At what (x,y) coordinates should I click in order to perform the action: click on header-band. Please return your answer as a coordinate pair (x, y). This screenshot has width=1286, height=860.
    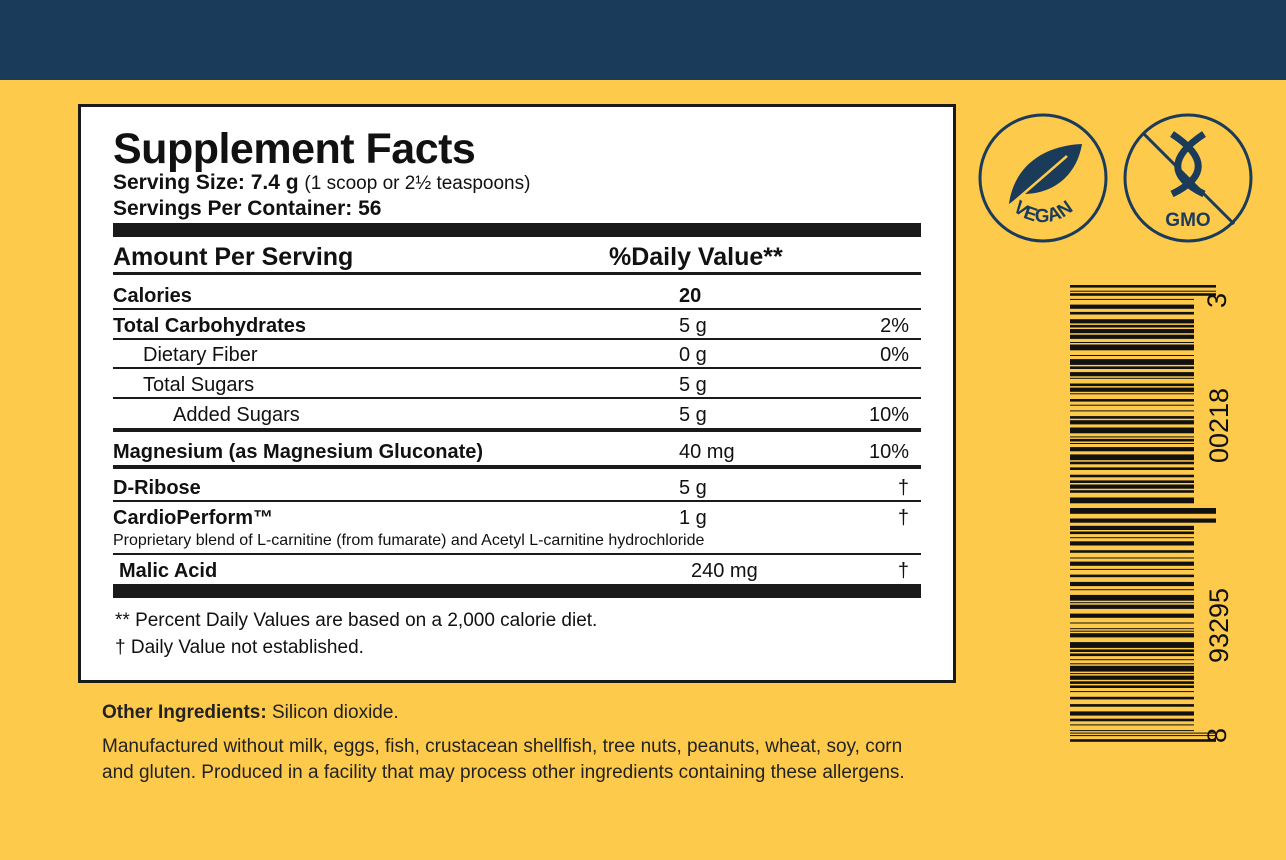
    Looking at the image, I should click on (643, 40).